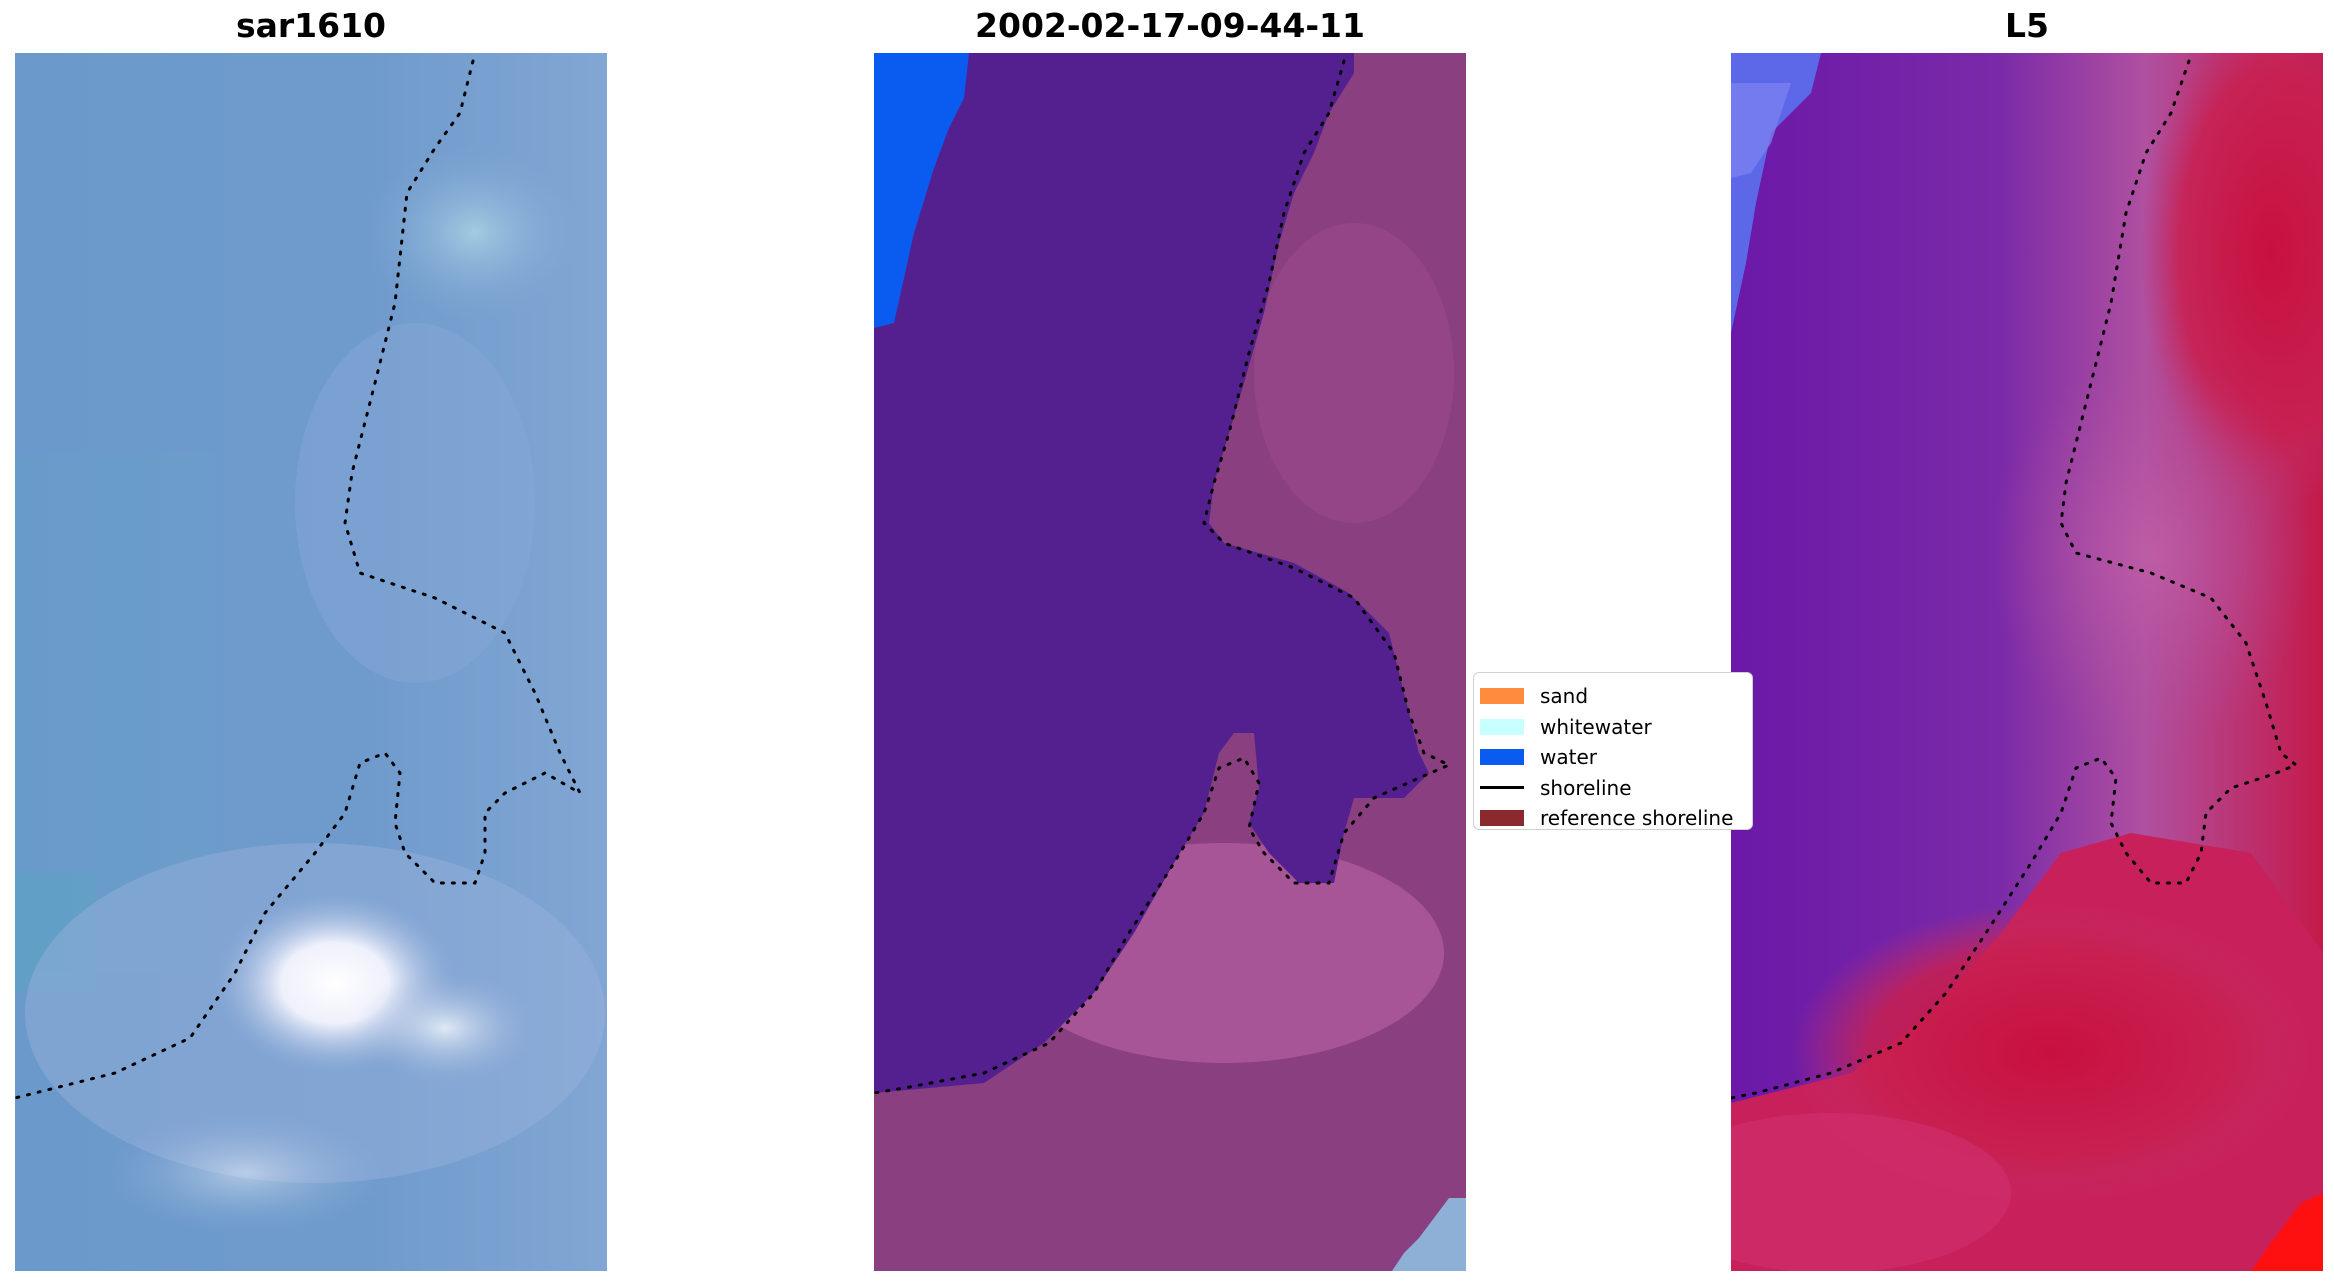 The width and height of the screenshot is (2334, 1283). I want to click on legend-item-reference-shoreline: reference shoreline, so click(1613, 816).